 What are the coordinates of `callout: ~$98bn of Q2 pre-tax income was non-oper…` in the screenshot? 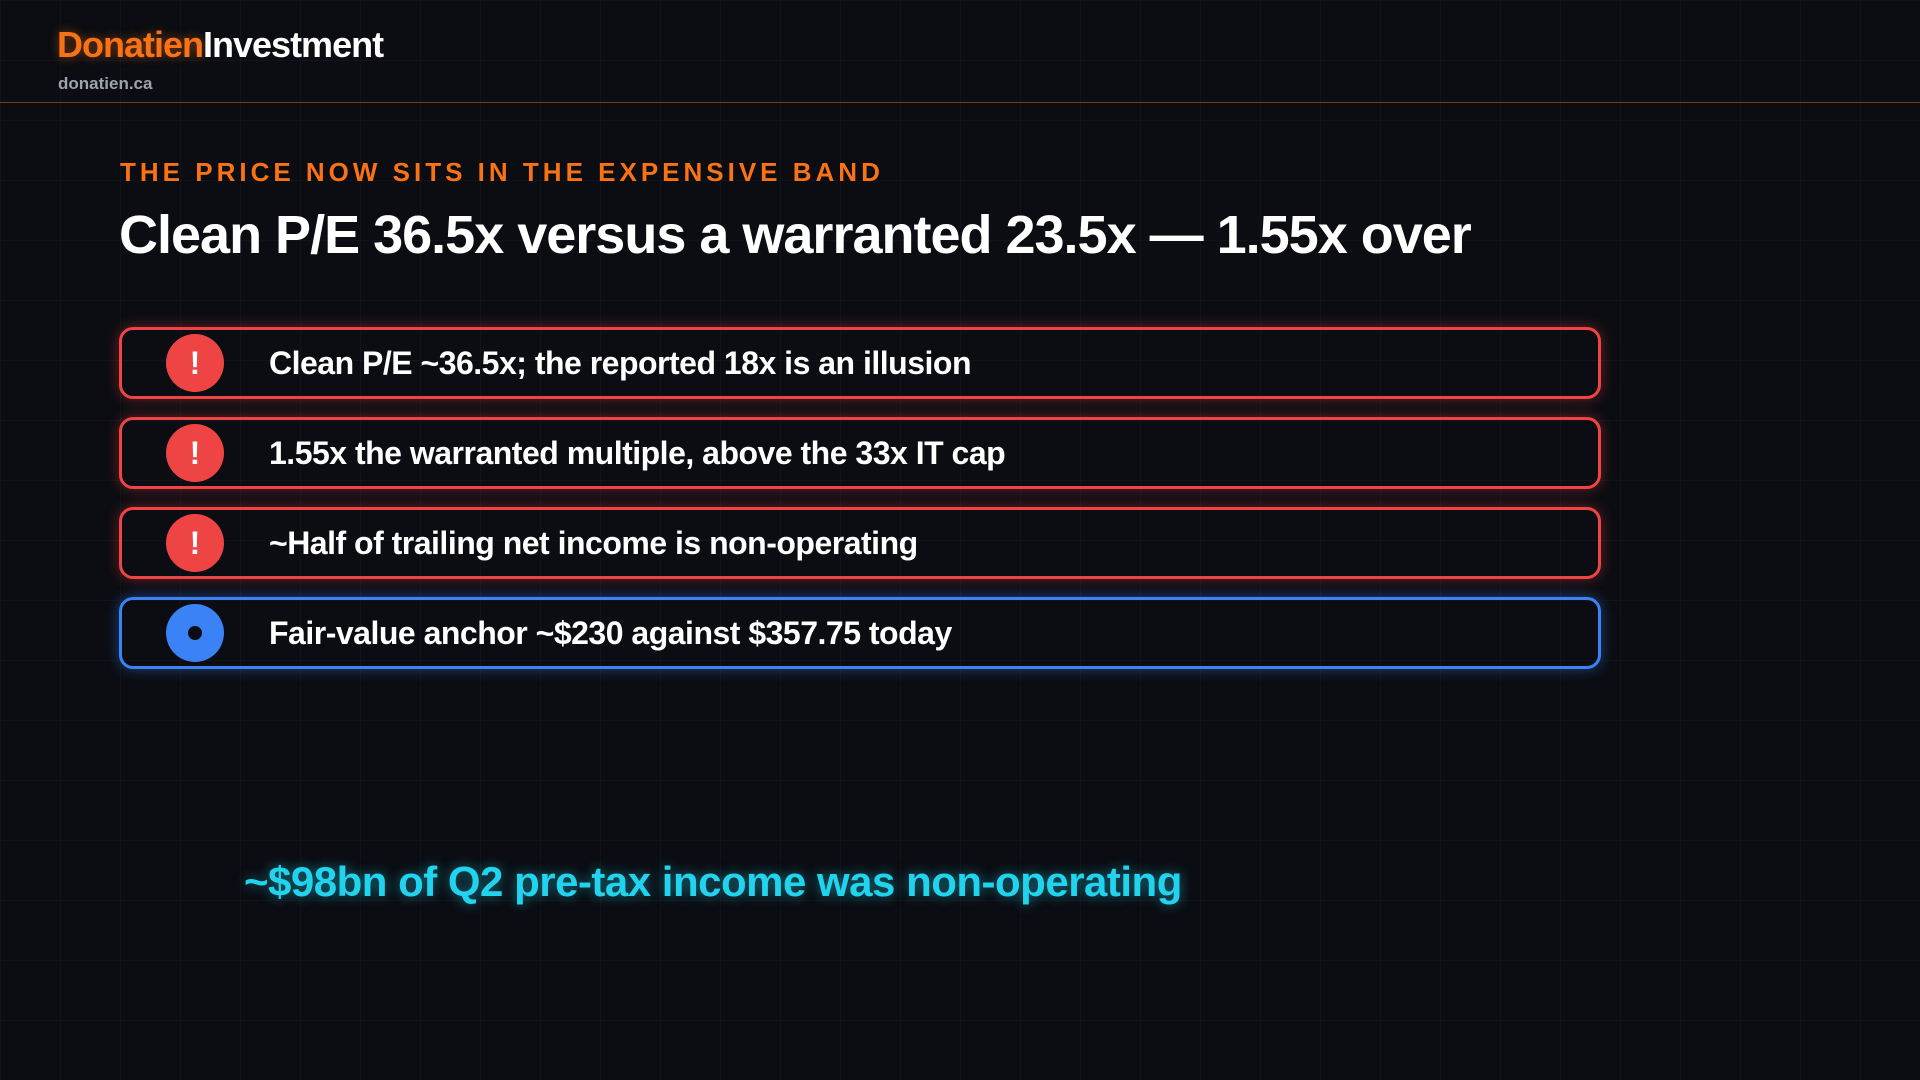 It's located at (713, 881).